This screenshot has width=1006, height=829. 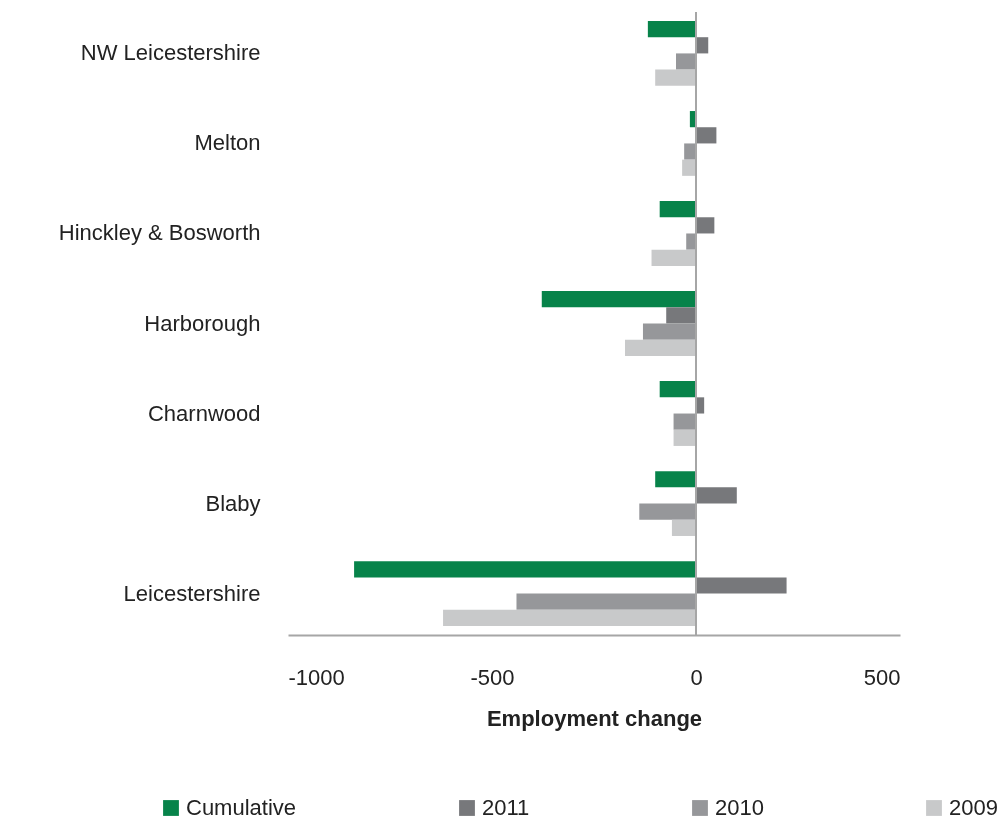 I want to click on legend-label: 2010, so click(x=739, y=807).